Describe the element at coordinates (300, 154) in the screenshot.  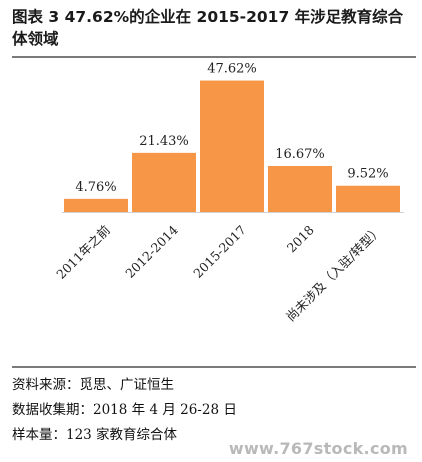
I see `data-label-4: 16.67%` at that location.